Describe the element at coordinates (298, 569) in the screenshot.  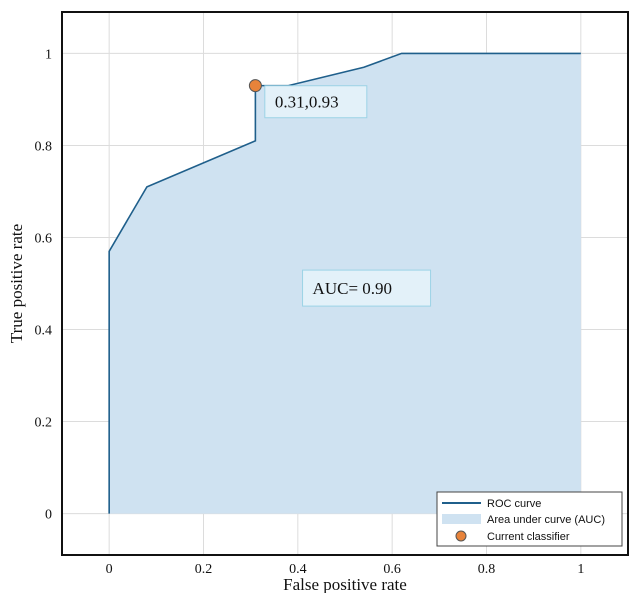
I see `x-tick-label: 0.4` at that location.